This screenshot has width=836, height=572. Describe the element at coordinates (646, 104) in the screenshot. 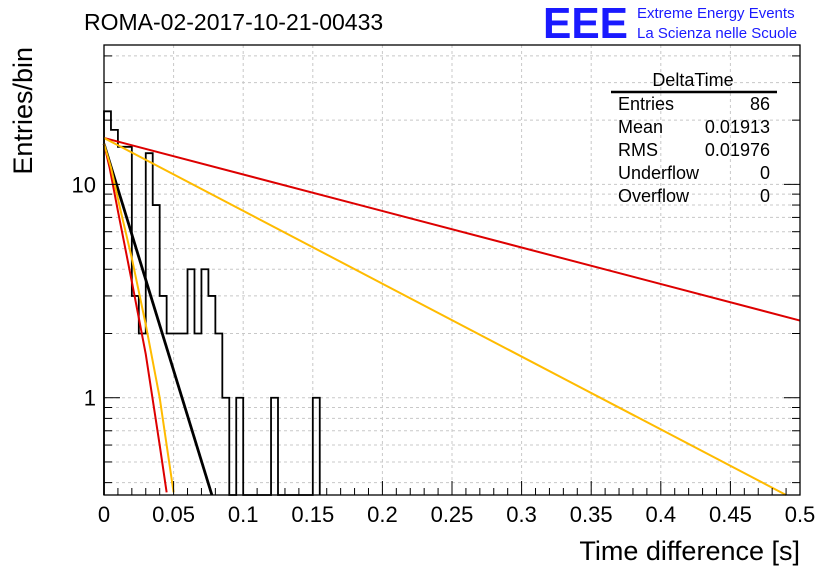

I see `stats-label: Entries` at that location.